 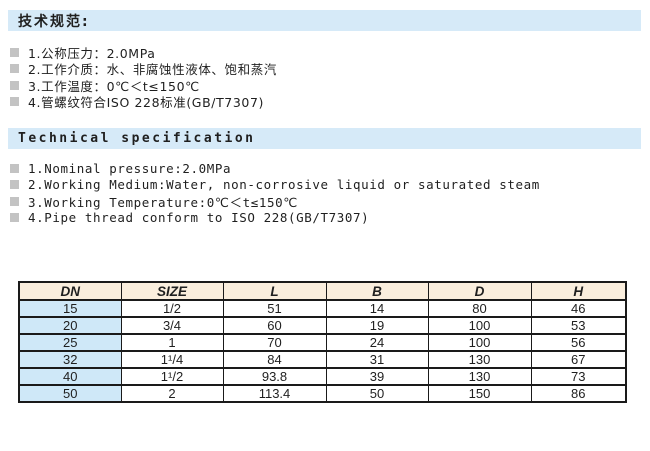 I want to click on table-cell: 150, so click(x=479, y=393).